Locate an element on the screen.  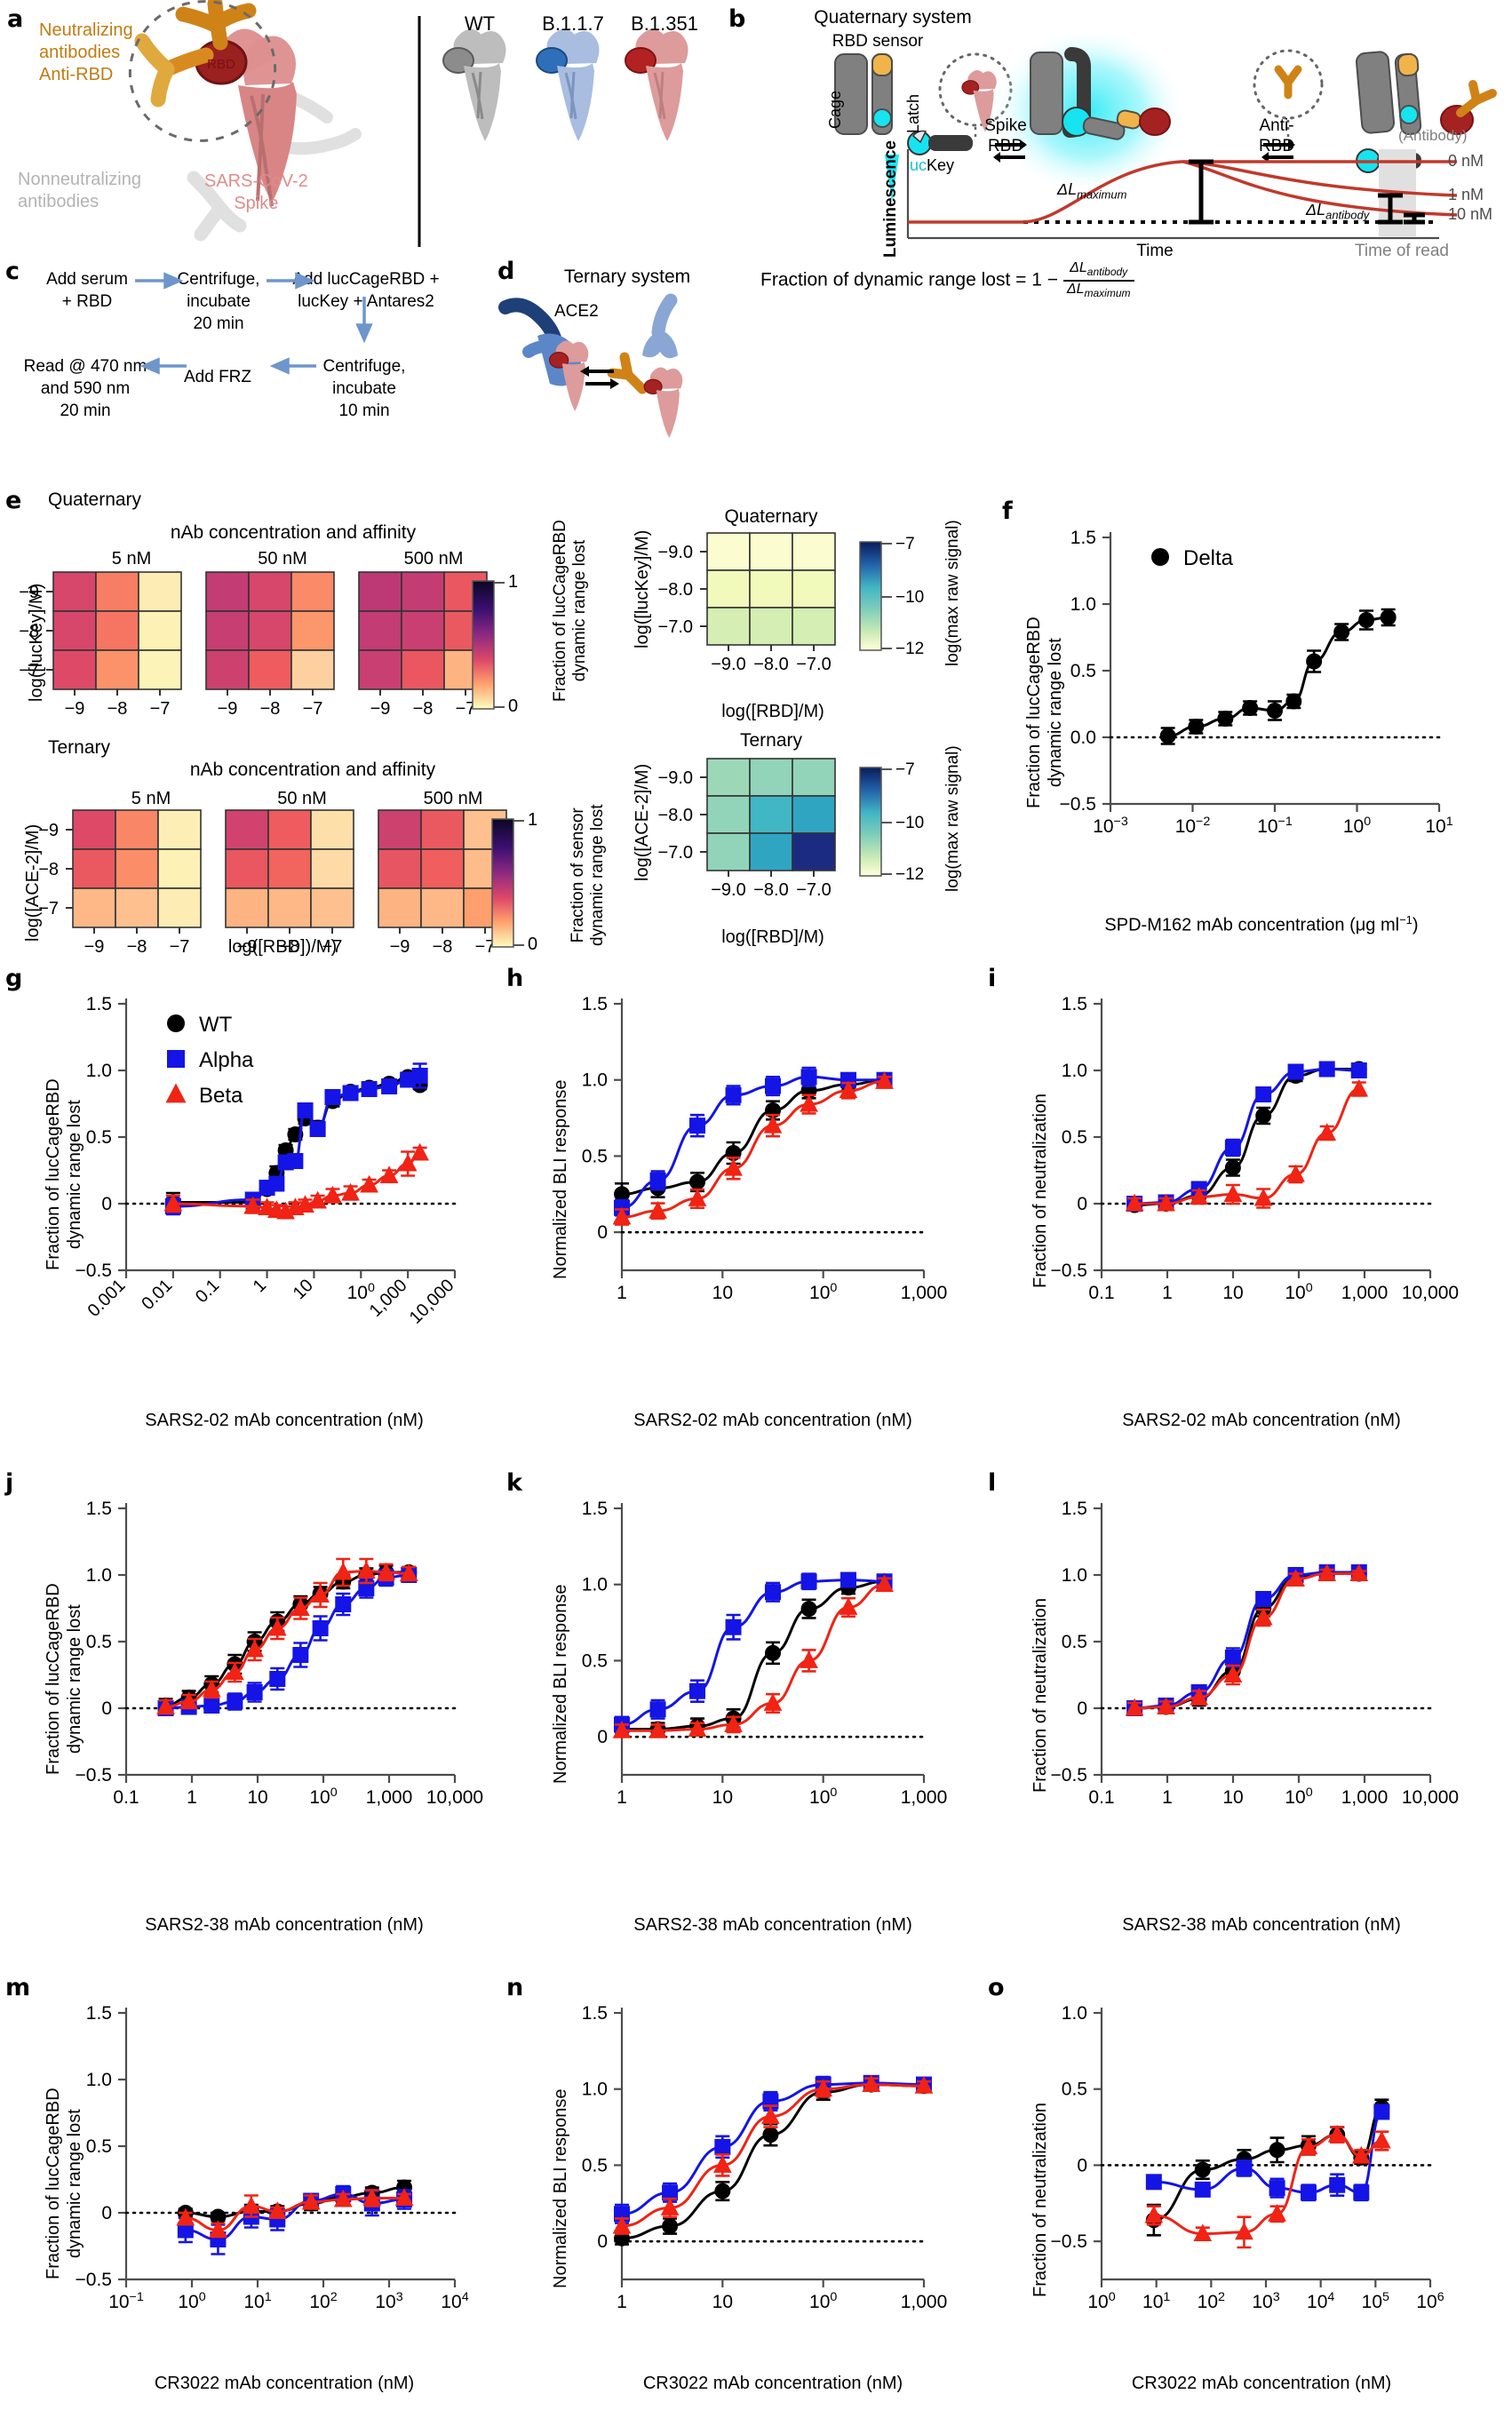
label-spike: SARS-CoV-2 Spike is located at coordinates (256, 192).